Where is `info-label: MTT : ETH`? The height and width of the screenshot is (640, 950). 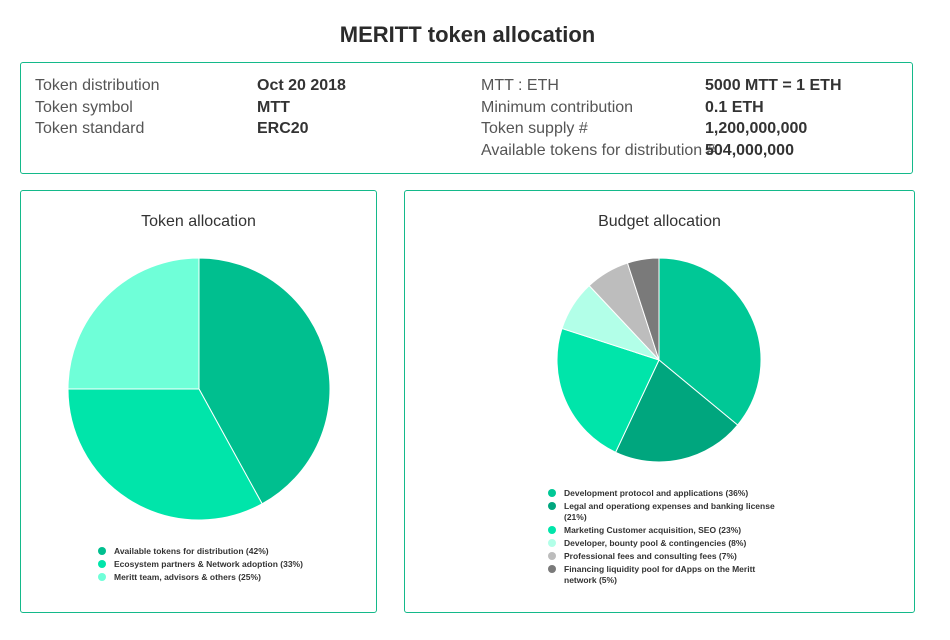
info-label: MTT : ETH is located at coordinates (520, 85).